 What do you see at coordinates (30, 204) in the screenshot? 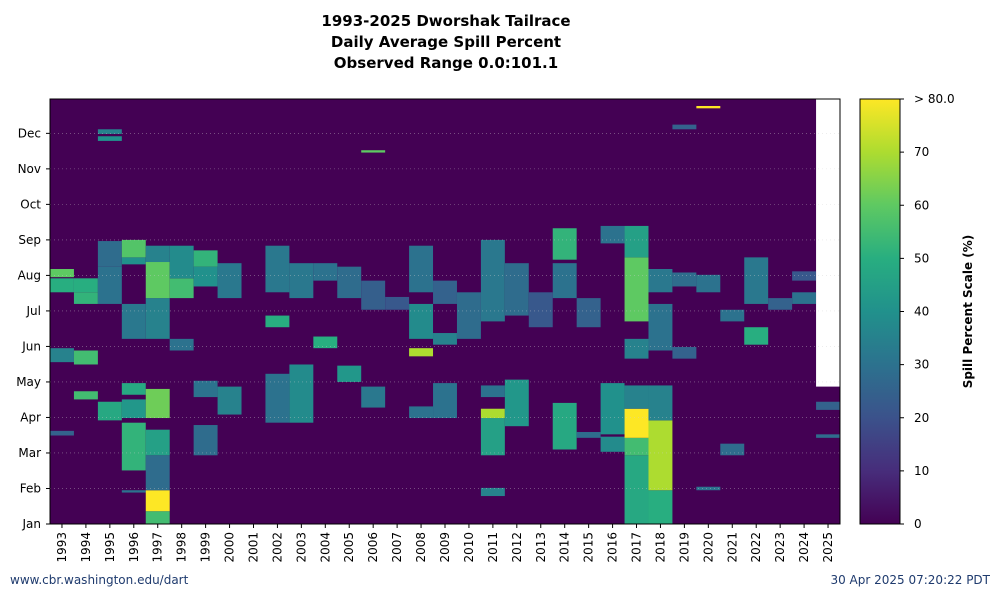
I see `y-tick-label-oct: Oct` at bounding box center [30, 204].